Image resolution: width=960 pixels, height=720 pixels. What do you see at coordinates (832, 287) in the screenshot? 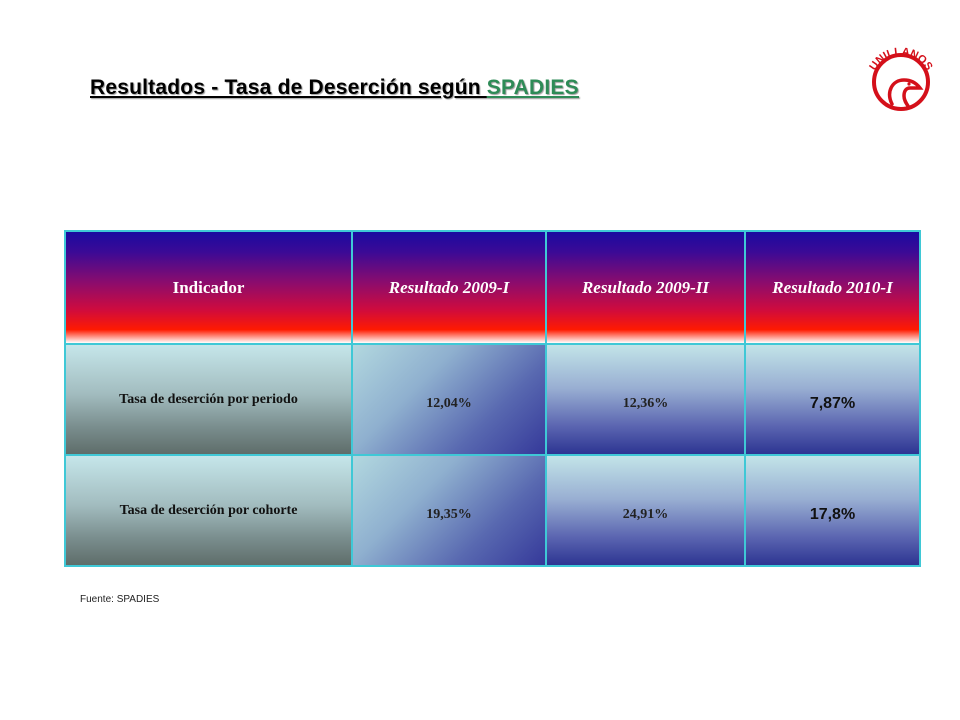
I see `header-resultado-2010-i: Resultado 2010-I` at bounding box center [832, 287].